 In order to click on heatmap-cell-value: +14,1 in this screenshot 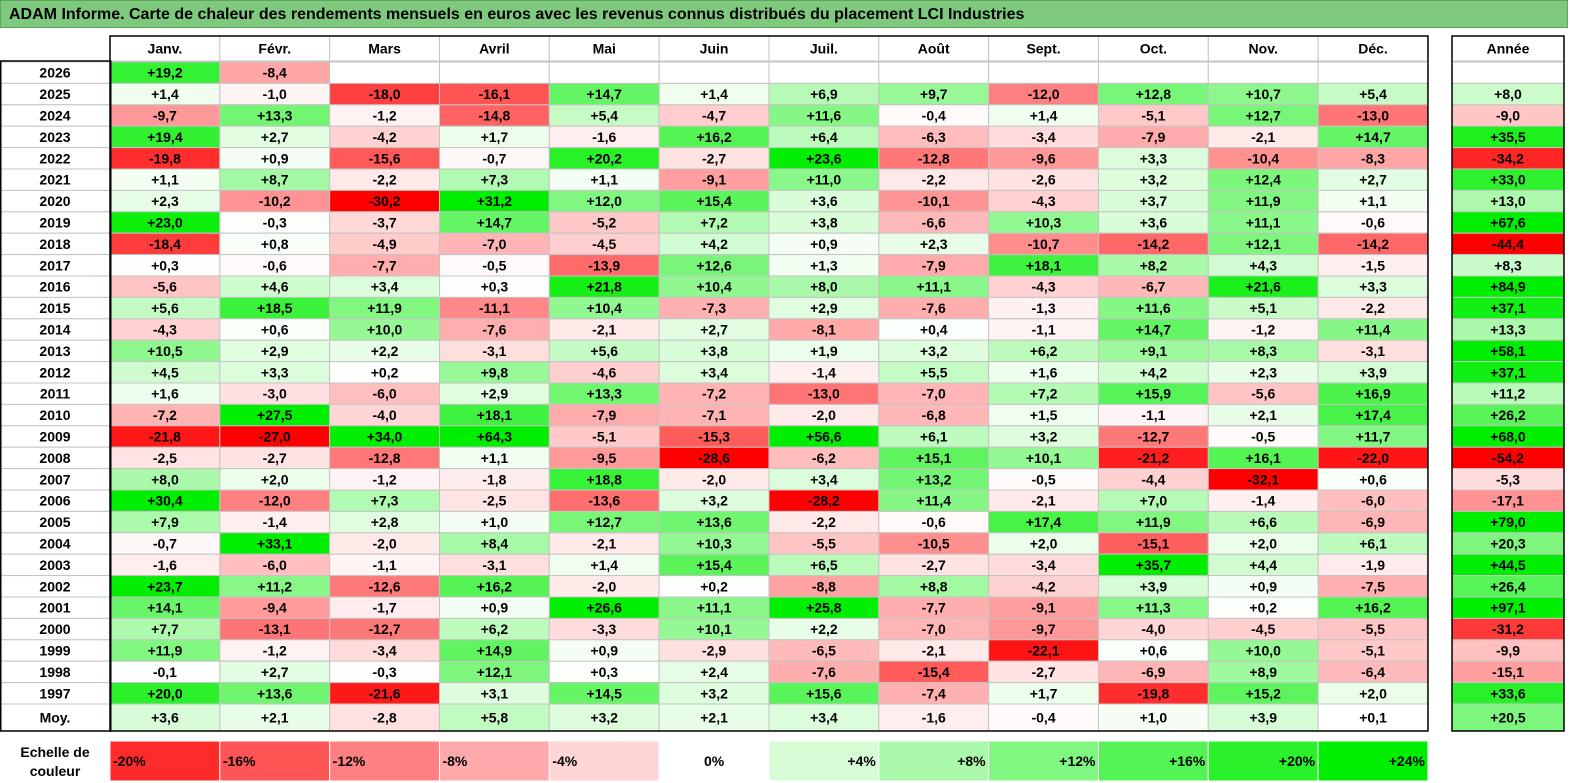, I will do `click(165, 608)`.